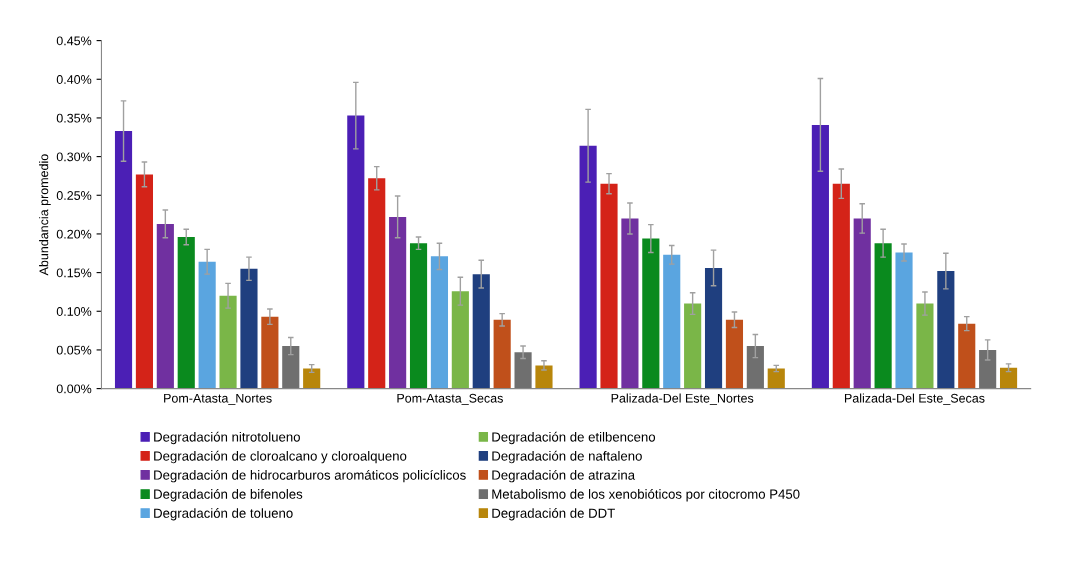  I want to click on legend-label: Degradación de atrazina, so click(564, 476).